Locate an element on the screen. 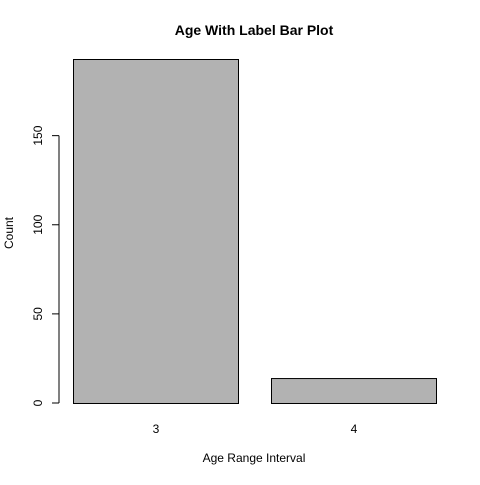 The height and width of the screenshot is (485, 480). chart-title: Age With Label Bar Plot is located at coordinates (254, 30).